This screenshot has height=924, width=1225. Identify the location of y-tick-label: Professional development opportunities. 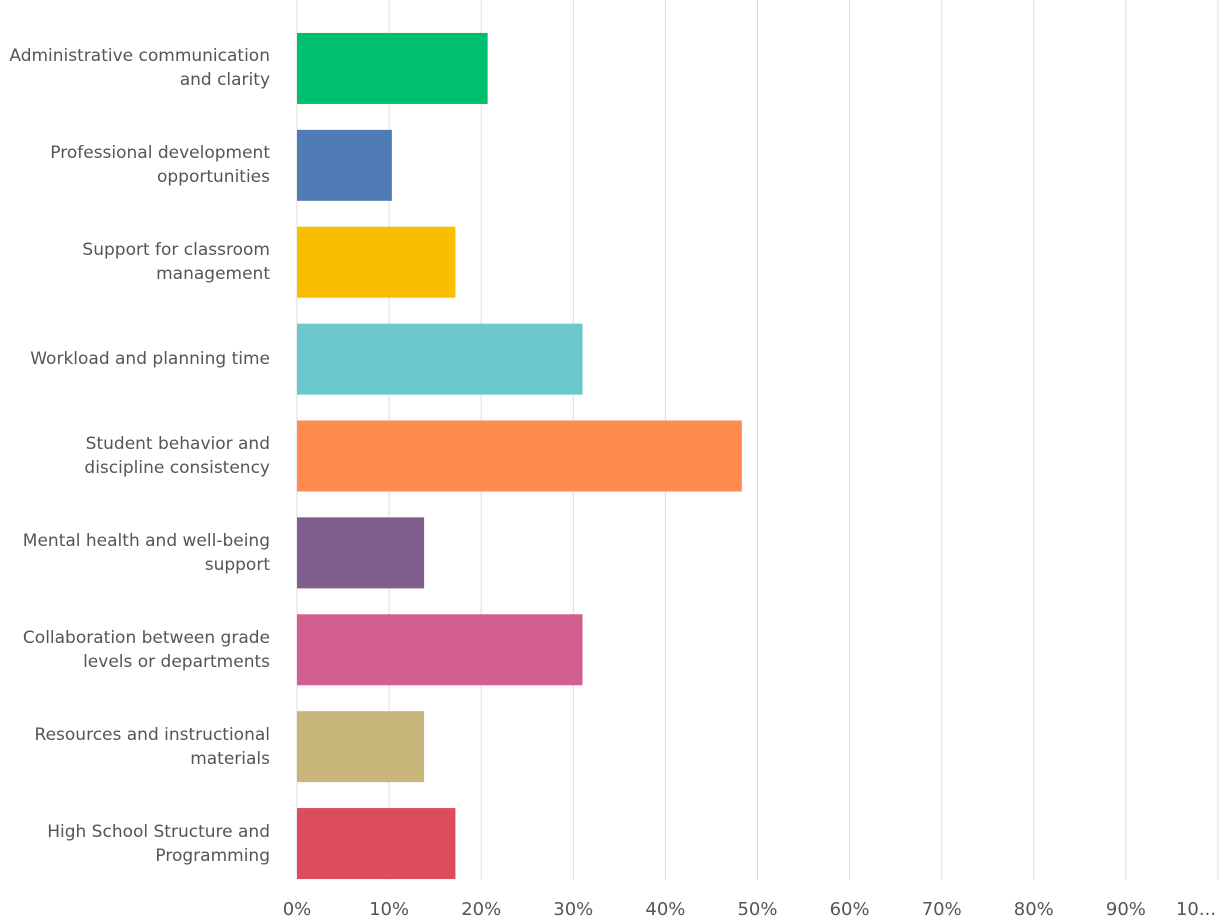
(160, 165).